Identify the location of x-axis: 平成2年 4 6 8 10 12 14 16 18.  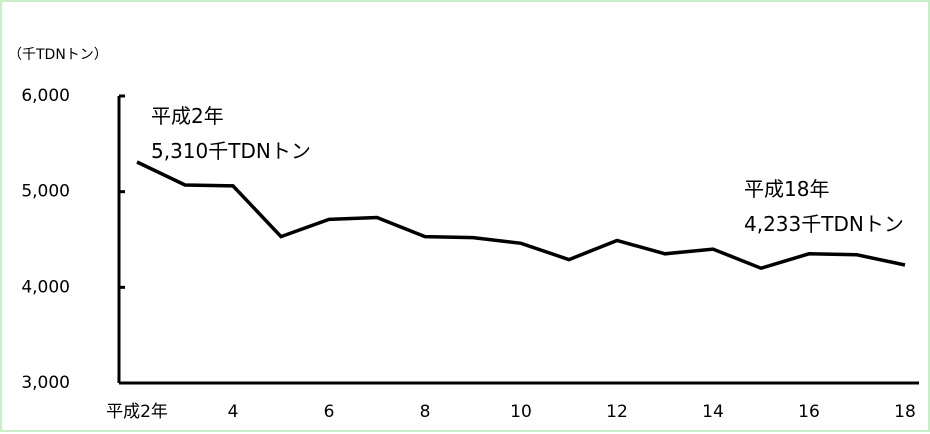
(512, 402).